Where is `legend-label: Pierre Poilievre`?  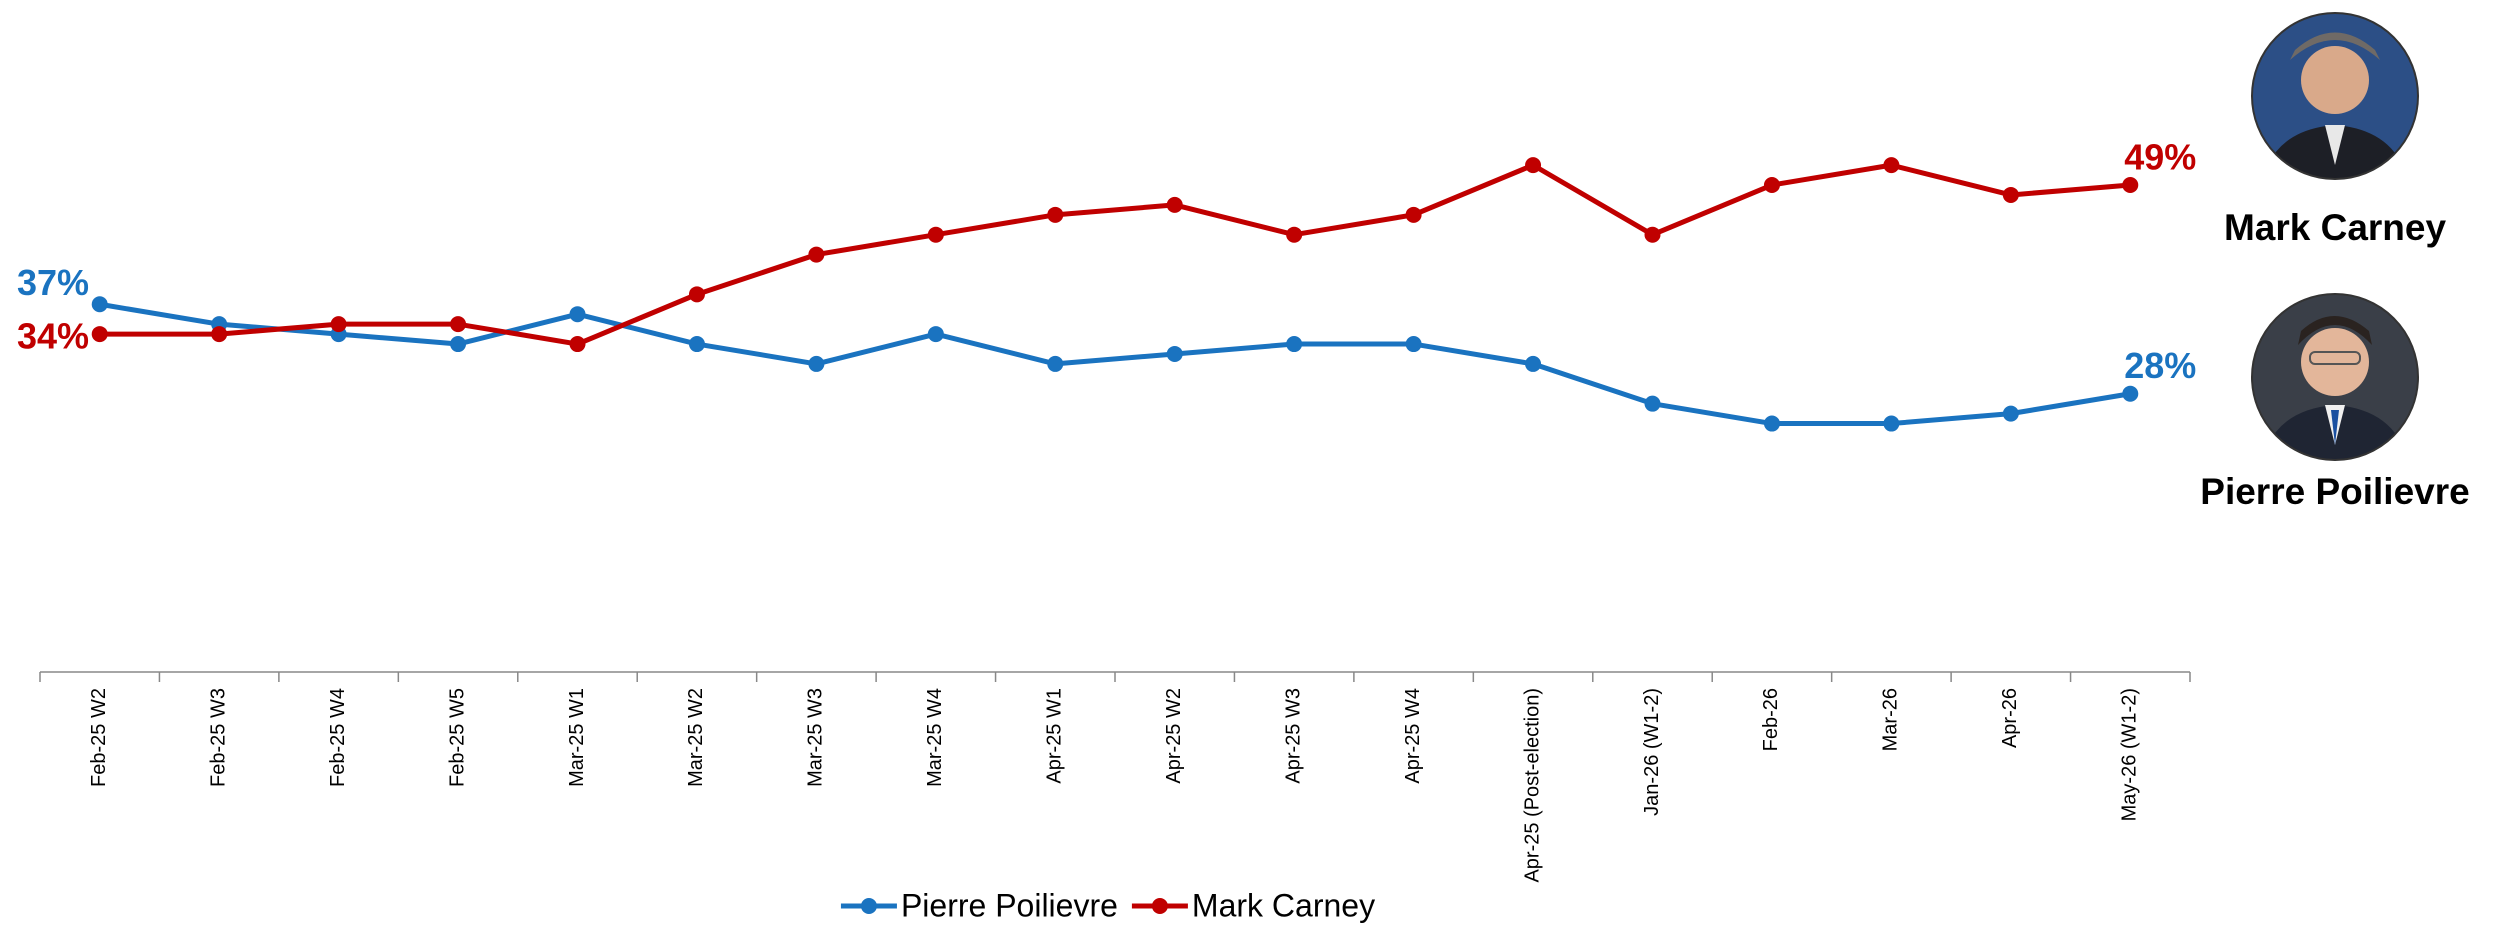
legend-label: Pierre Poilievre is located at coordinates (1009, 905).